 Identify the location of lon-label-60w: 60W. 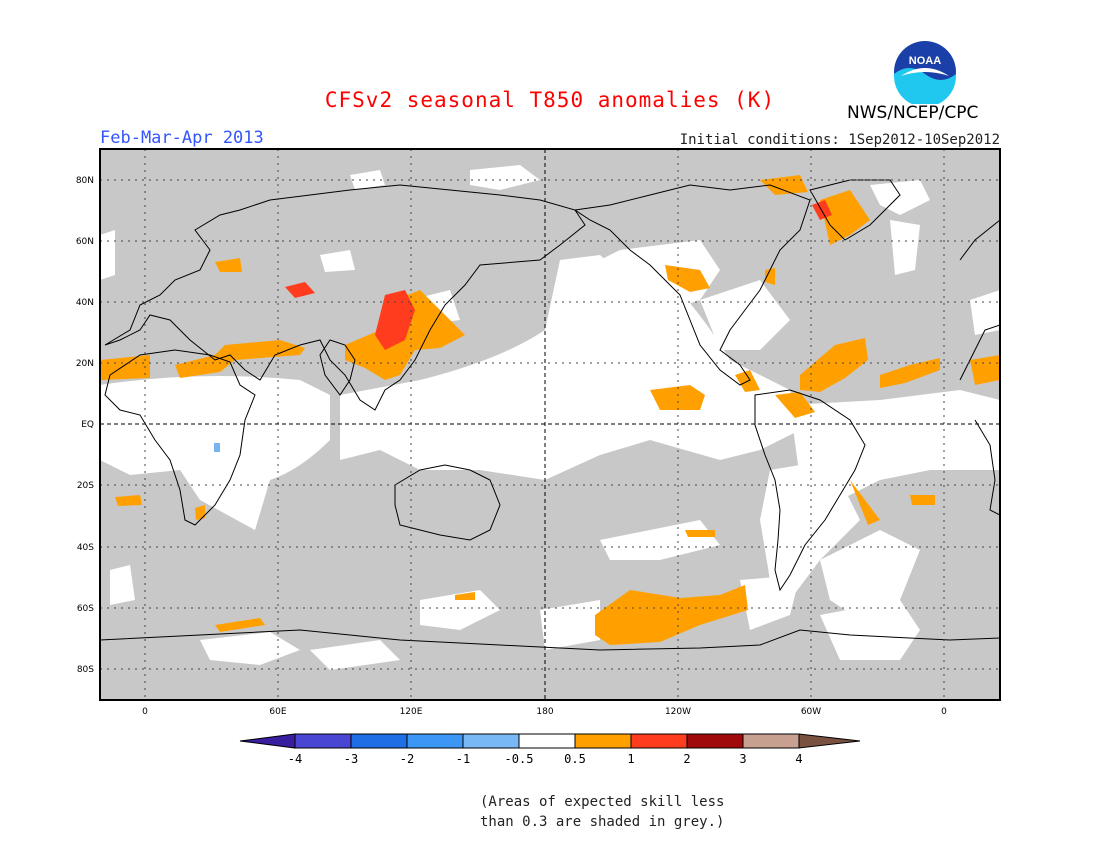
(811, 712).